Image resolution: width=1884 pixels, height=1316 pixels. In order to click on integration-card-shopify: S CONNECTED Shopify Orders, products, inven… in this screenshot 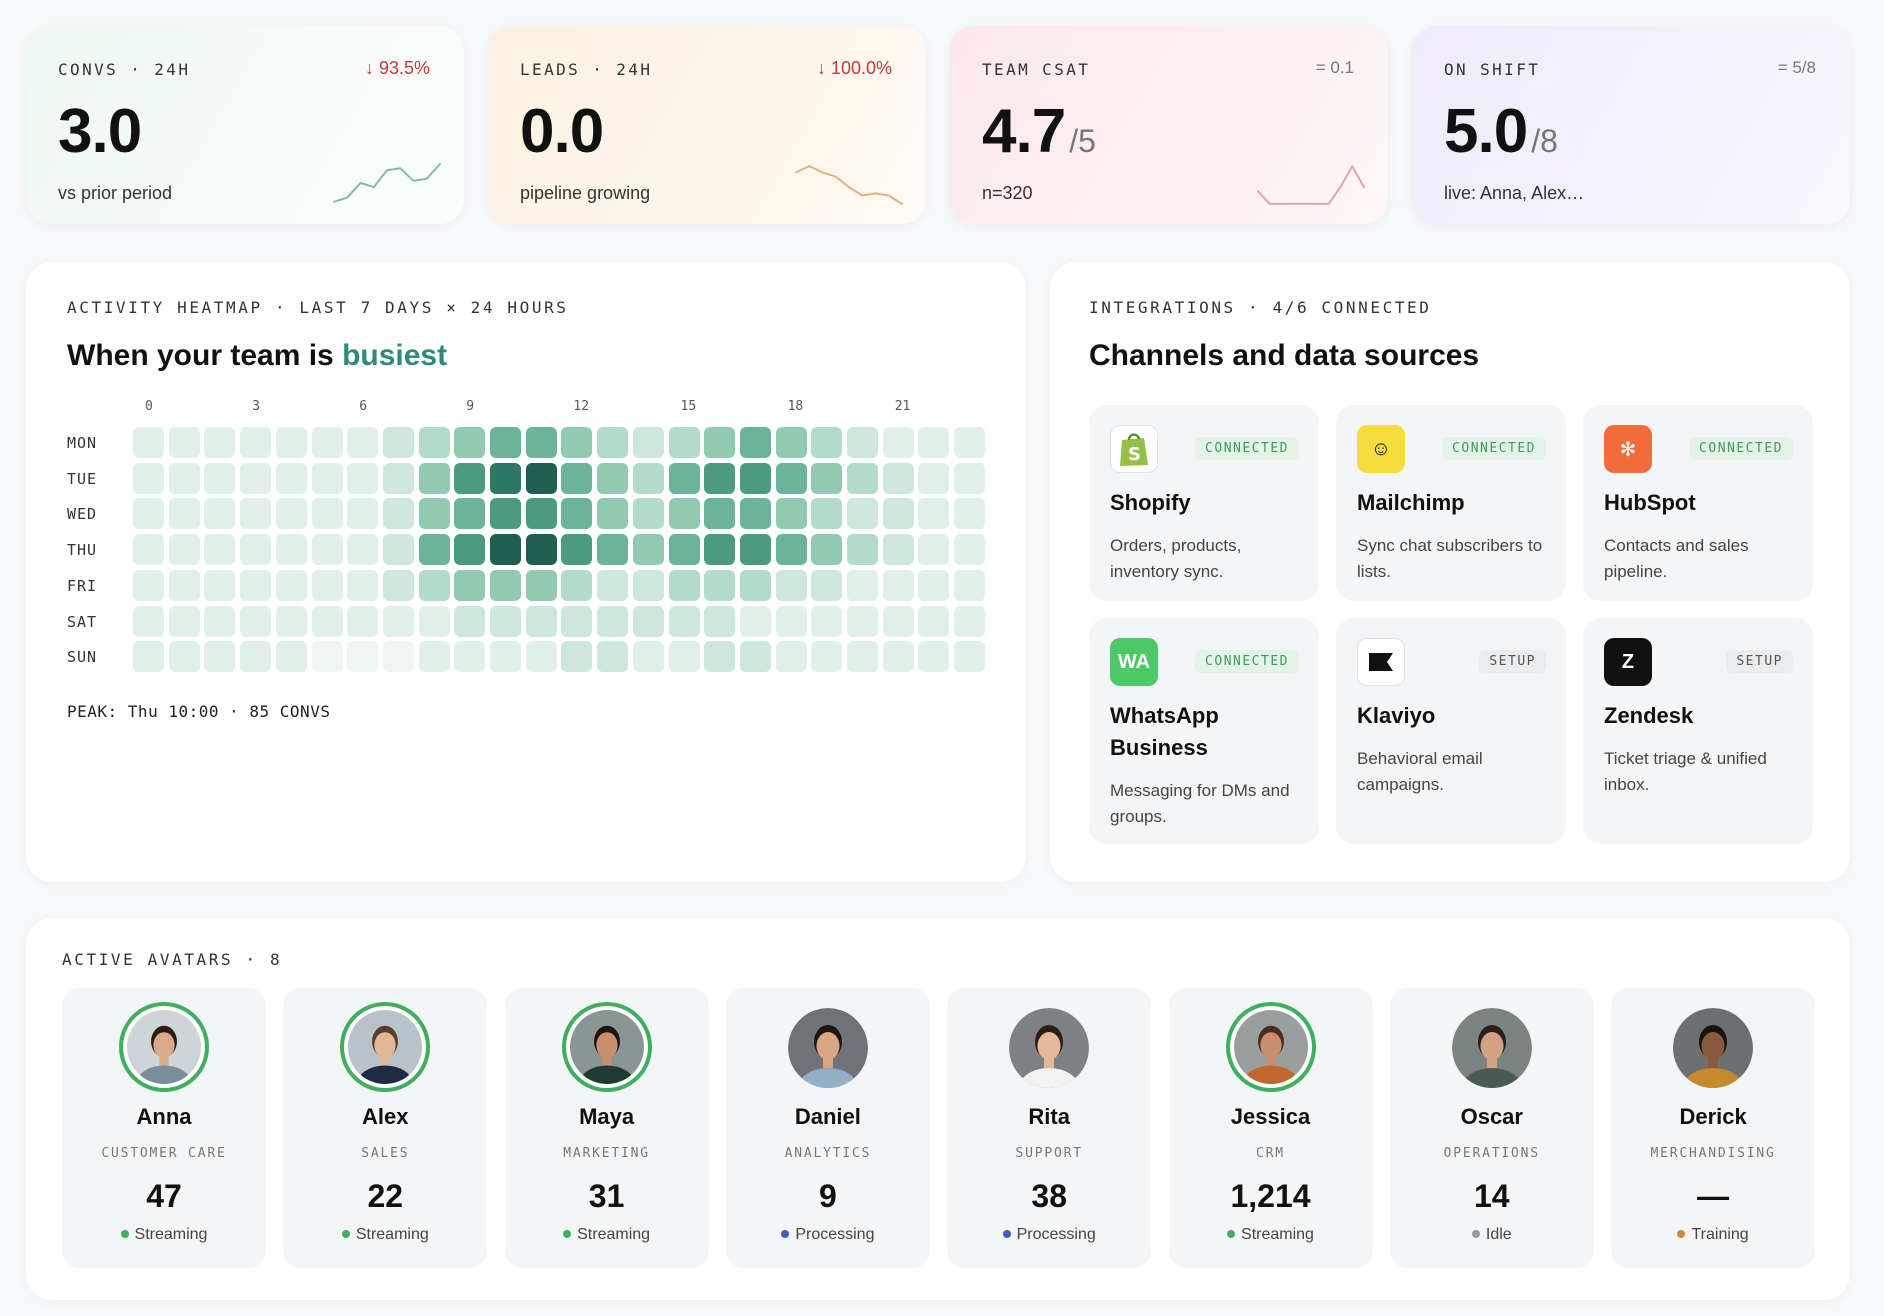, I will do `click(1204, 503)`.